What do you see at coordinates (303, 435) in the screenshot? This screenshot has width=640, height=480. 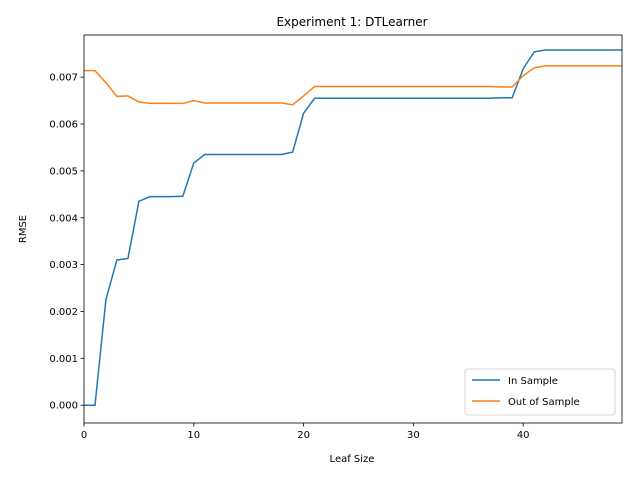 I see `x-tick-label: 20` at bounding box center [303, 435].